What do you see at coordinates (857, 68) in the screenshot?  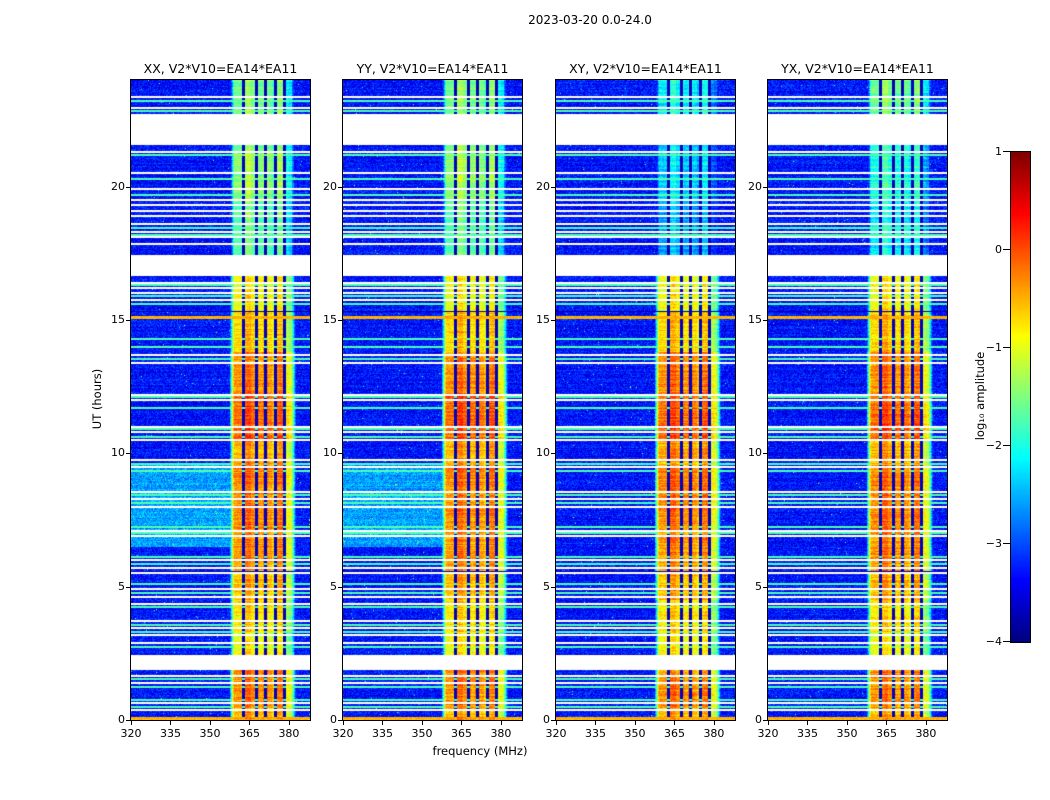 I see `panel-title-yx: YX, V2*V10=EA14*EA11` at bounding box center [857, 68].